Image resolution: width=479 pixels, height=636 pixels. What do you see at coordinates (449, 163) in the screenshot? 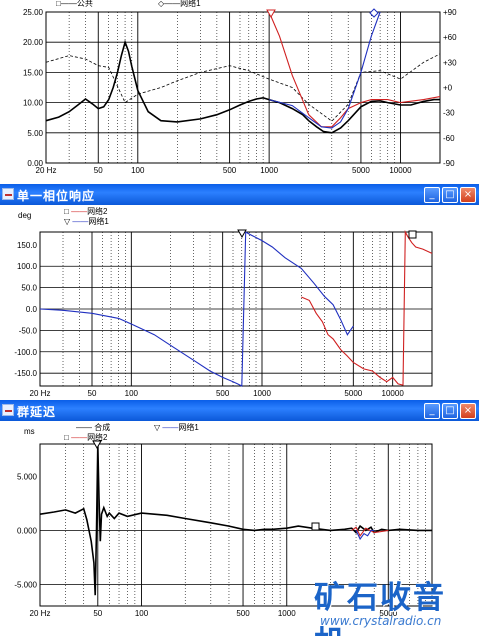
I see `y2-tick-label: -90` at bounding box center [449, 163].